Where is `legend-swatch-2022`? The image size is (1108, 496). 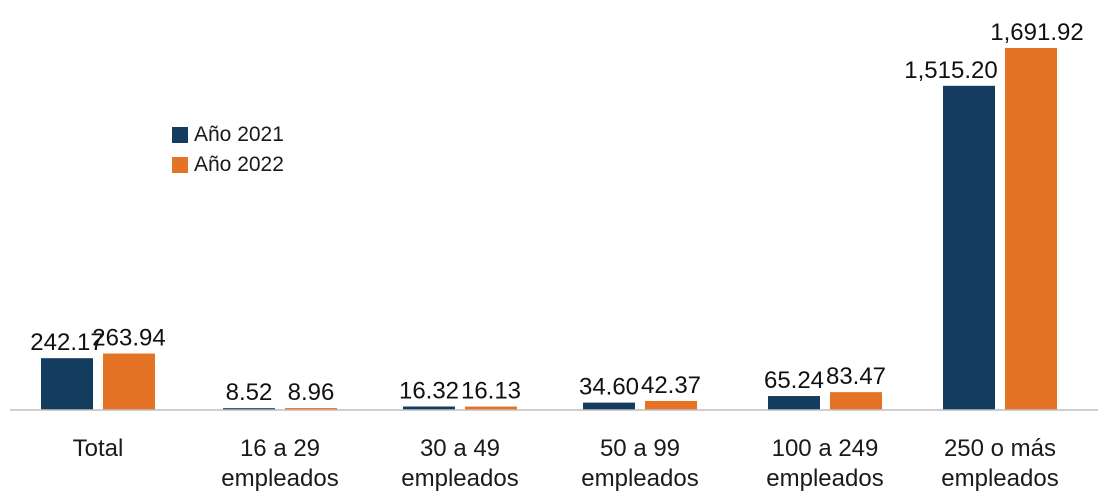
legend-swatch-2022 is located at coordinates (180, 165).